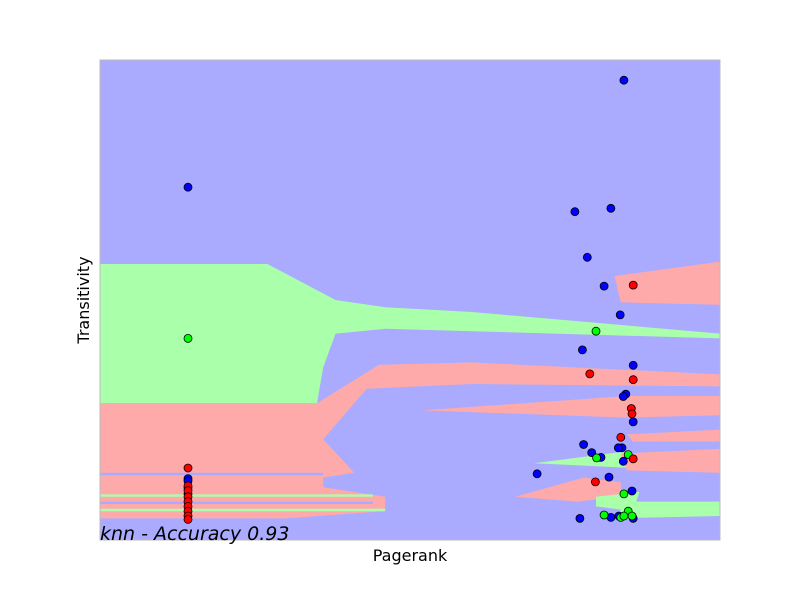 This screenshot has width=800, height=600. What do you see at coordinates (194, 534) in the screenshot?
I see `accuracy-annotation: knn - Accuracy 0.93` at bounding box center [194, 534].